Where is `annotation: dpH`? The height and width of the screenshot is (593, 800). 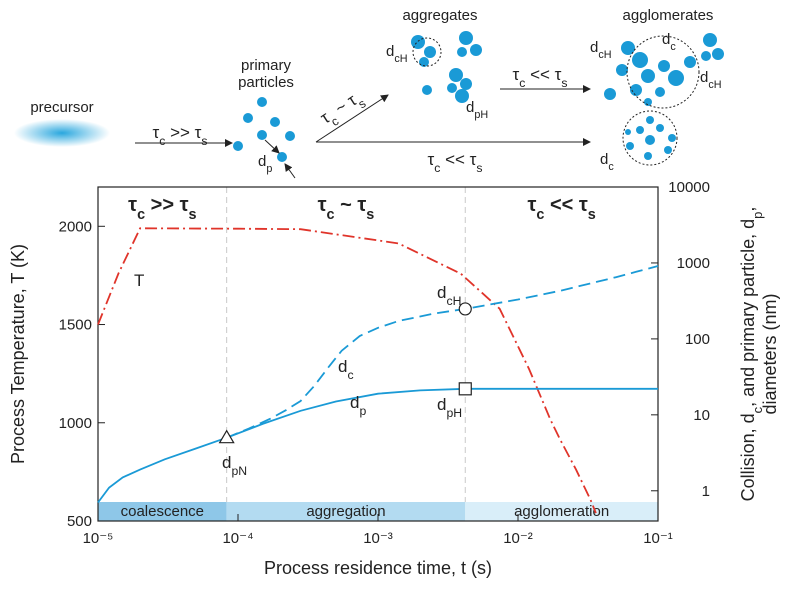
annotation: dpH is located at coordinates (449, 407).